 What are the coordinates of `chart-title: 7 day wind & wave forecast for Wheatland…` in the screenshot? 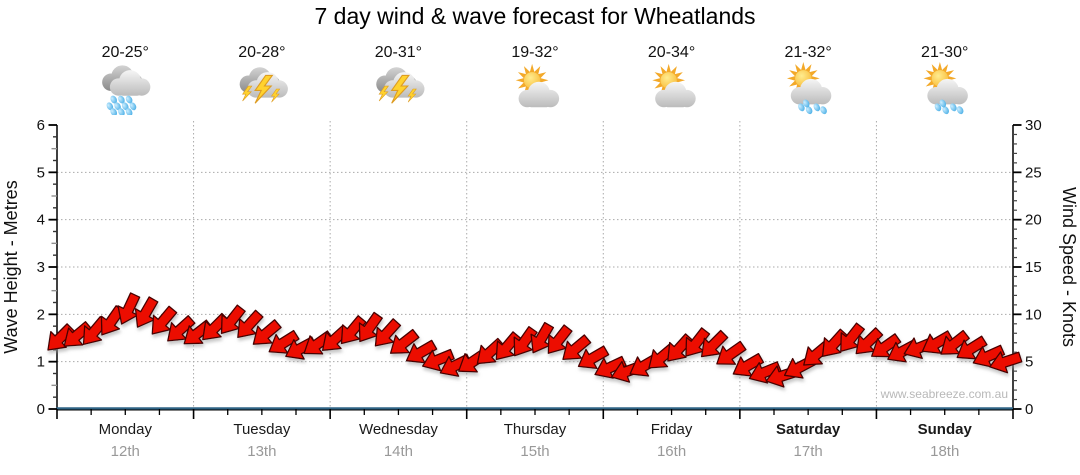 It's located at (535, 16).